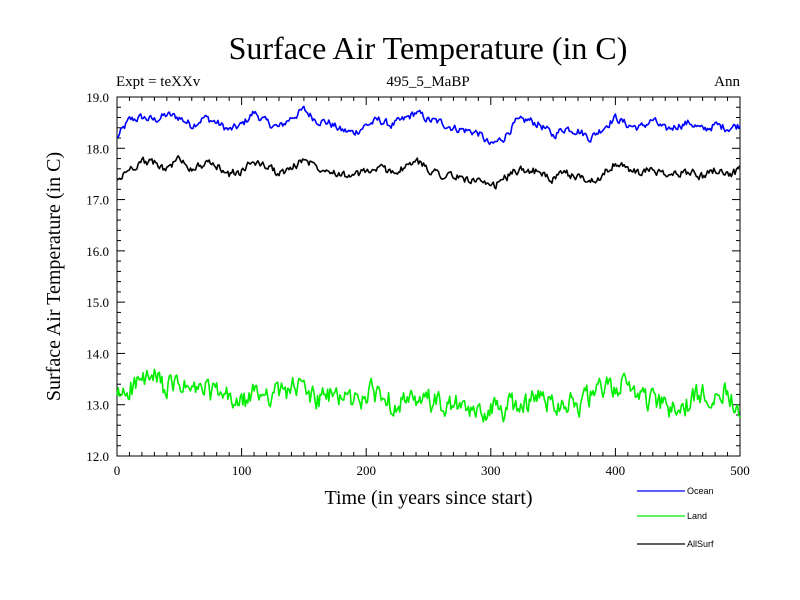 The height and width of the screenshot is (600, 800). What do you see at coordinates (428, 48) in the screenshot?
I see `chart-title: Surface Air Temperature (in C)` at bounding box center [428, 48].